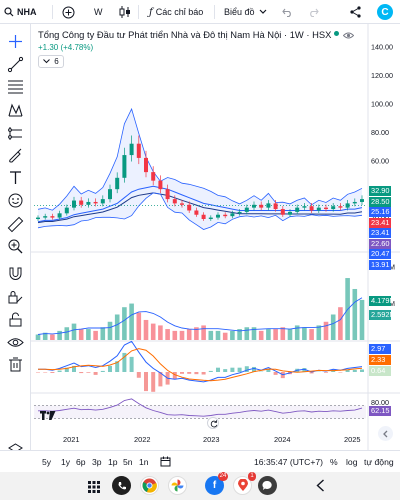 This screenshot has width=400, height=500. I want to click on range-1y-button: 1y, so click(66, 462).